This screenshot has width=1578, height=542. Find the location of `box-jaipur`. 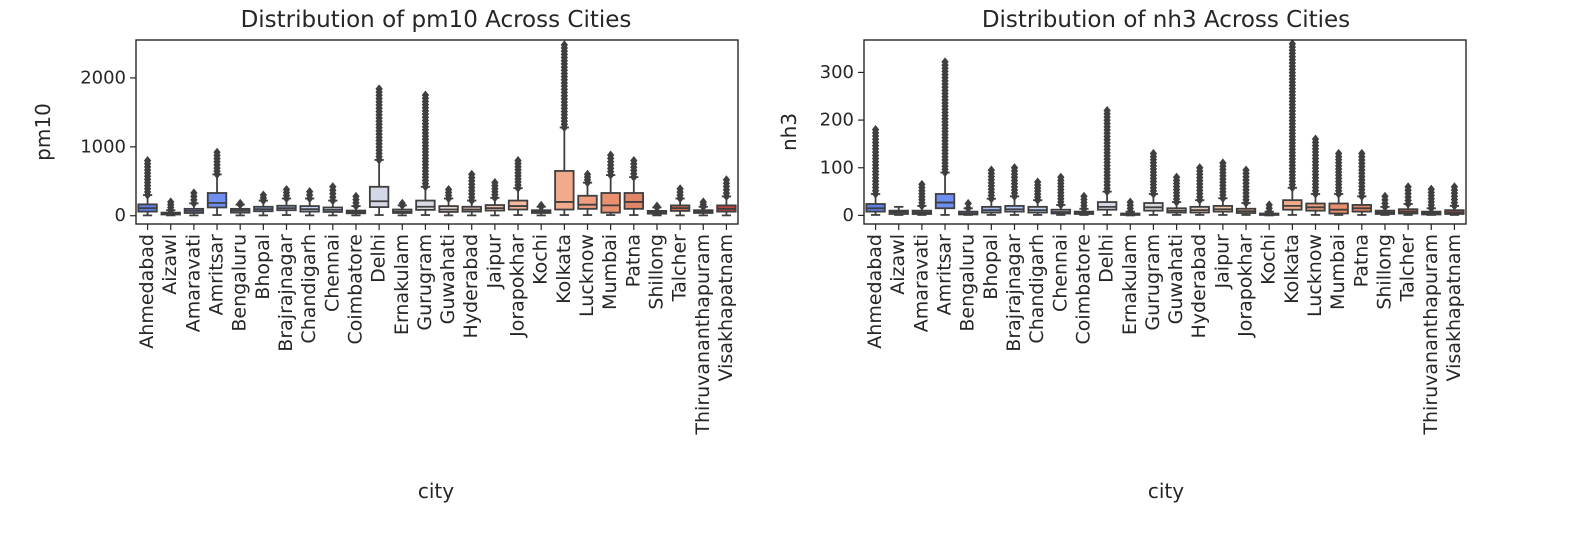

box-jaipur is located at coordinates (1223, 187).